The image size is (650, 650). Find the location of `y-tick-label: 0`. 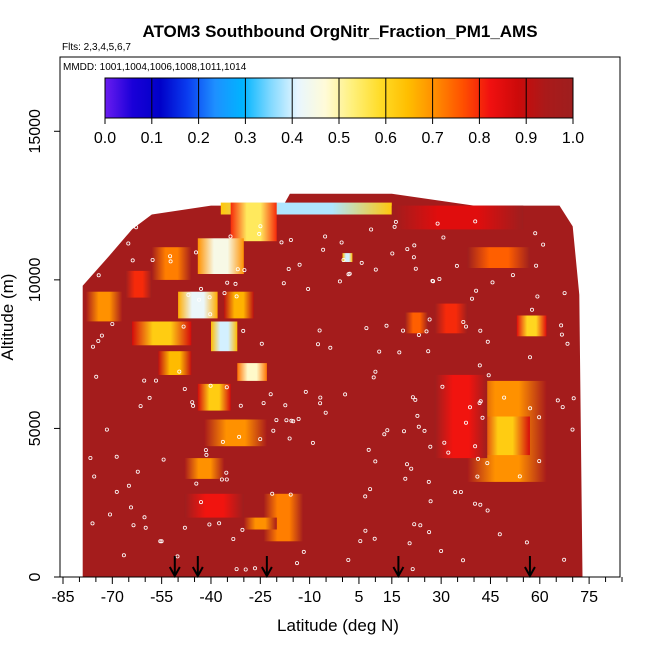

y-tick-label: 0 is located at coordinates (35, 576).